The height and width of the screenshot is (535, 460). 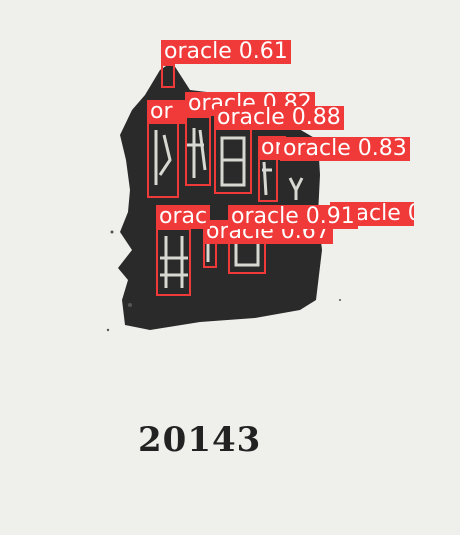 What do you see at coordinates (183, 217) in the screenshot?
I see `detection-label: orac` at bounding box center [183, 217].